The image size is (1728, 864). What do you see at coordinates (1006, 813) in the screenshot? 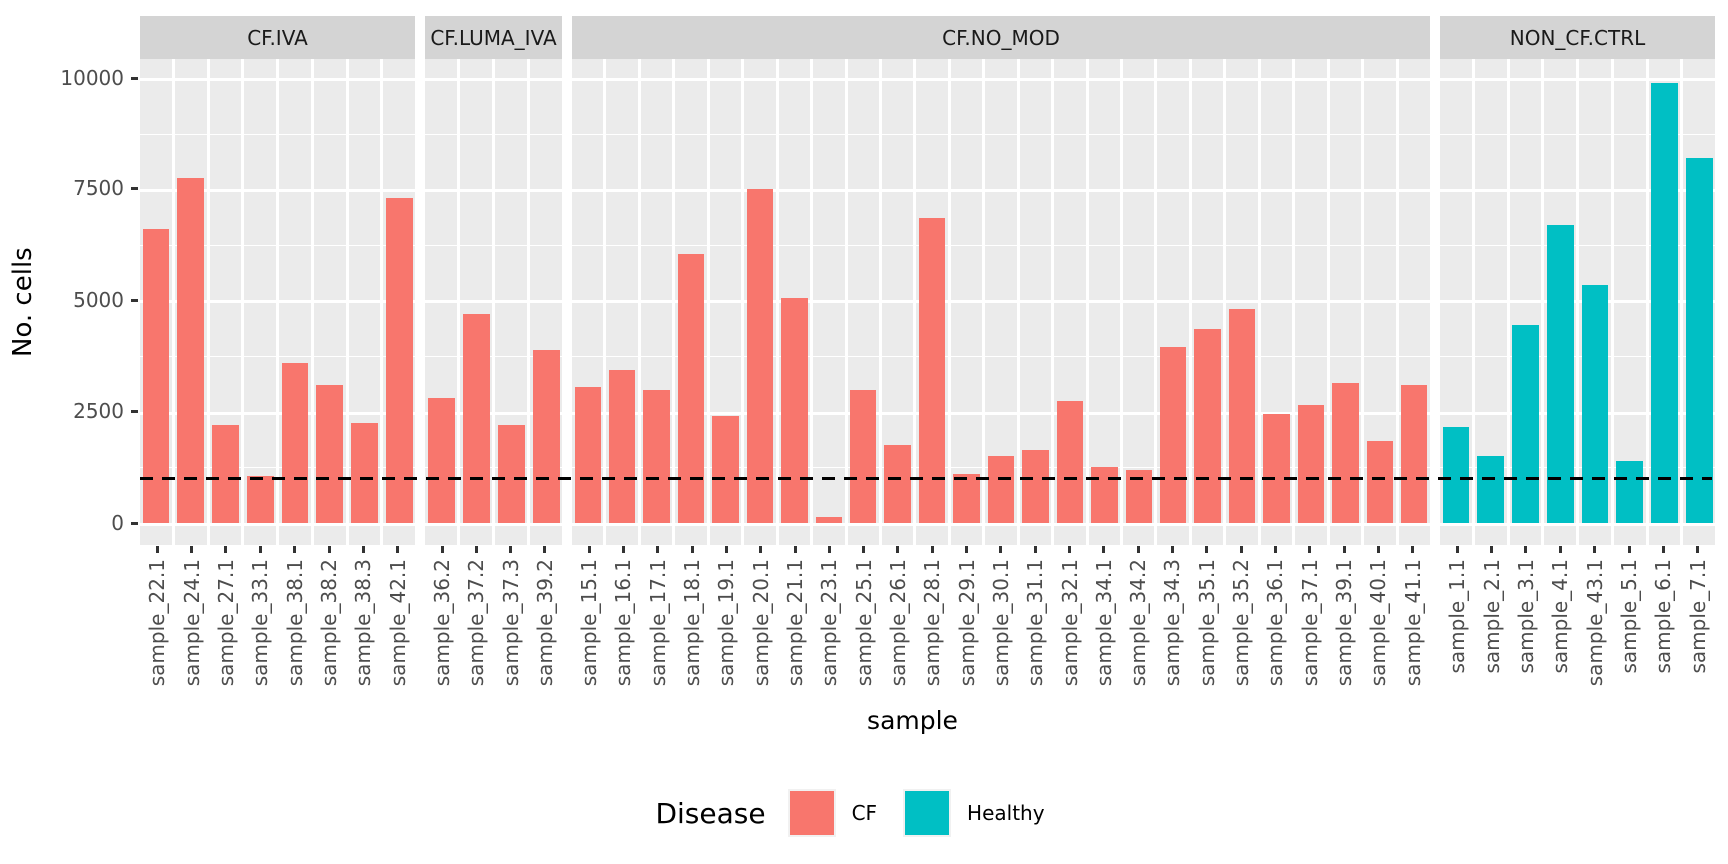
I see `legend-label: Healthy` at bounding box center [1006, 813].